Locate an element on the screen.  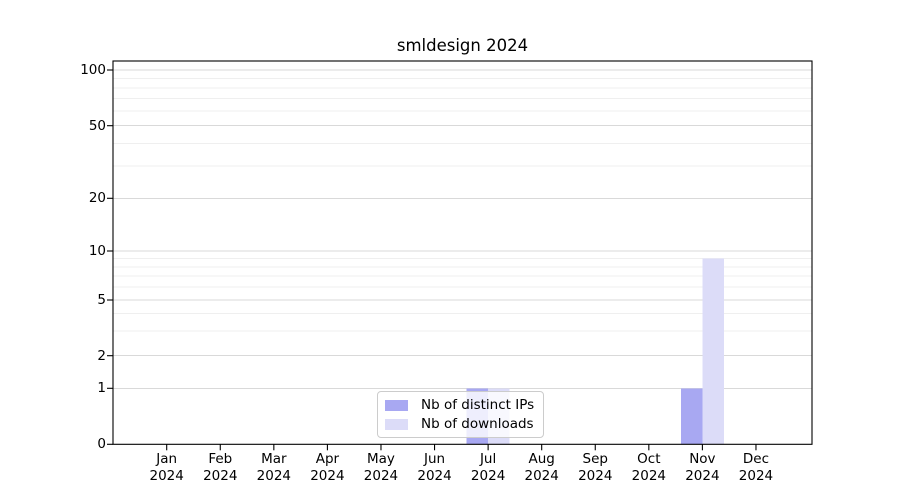
legend-item-downloads: Nb of downloads is located at coordinates (460, 424).